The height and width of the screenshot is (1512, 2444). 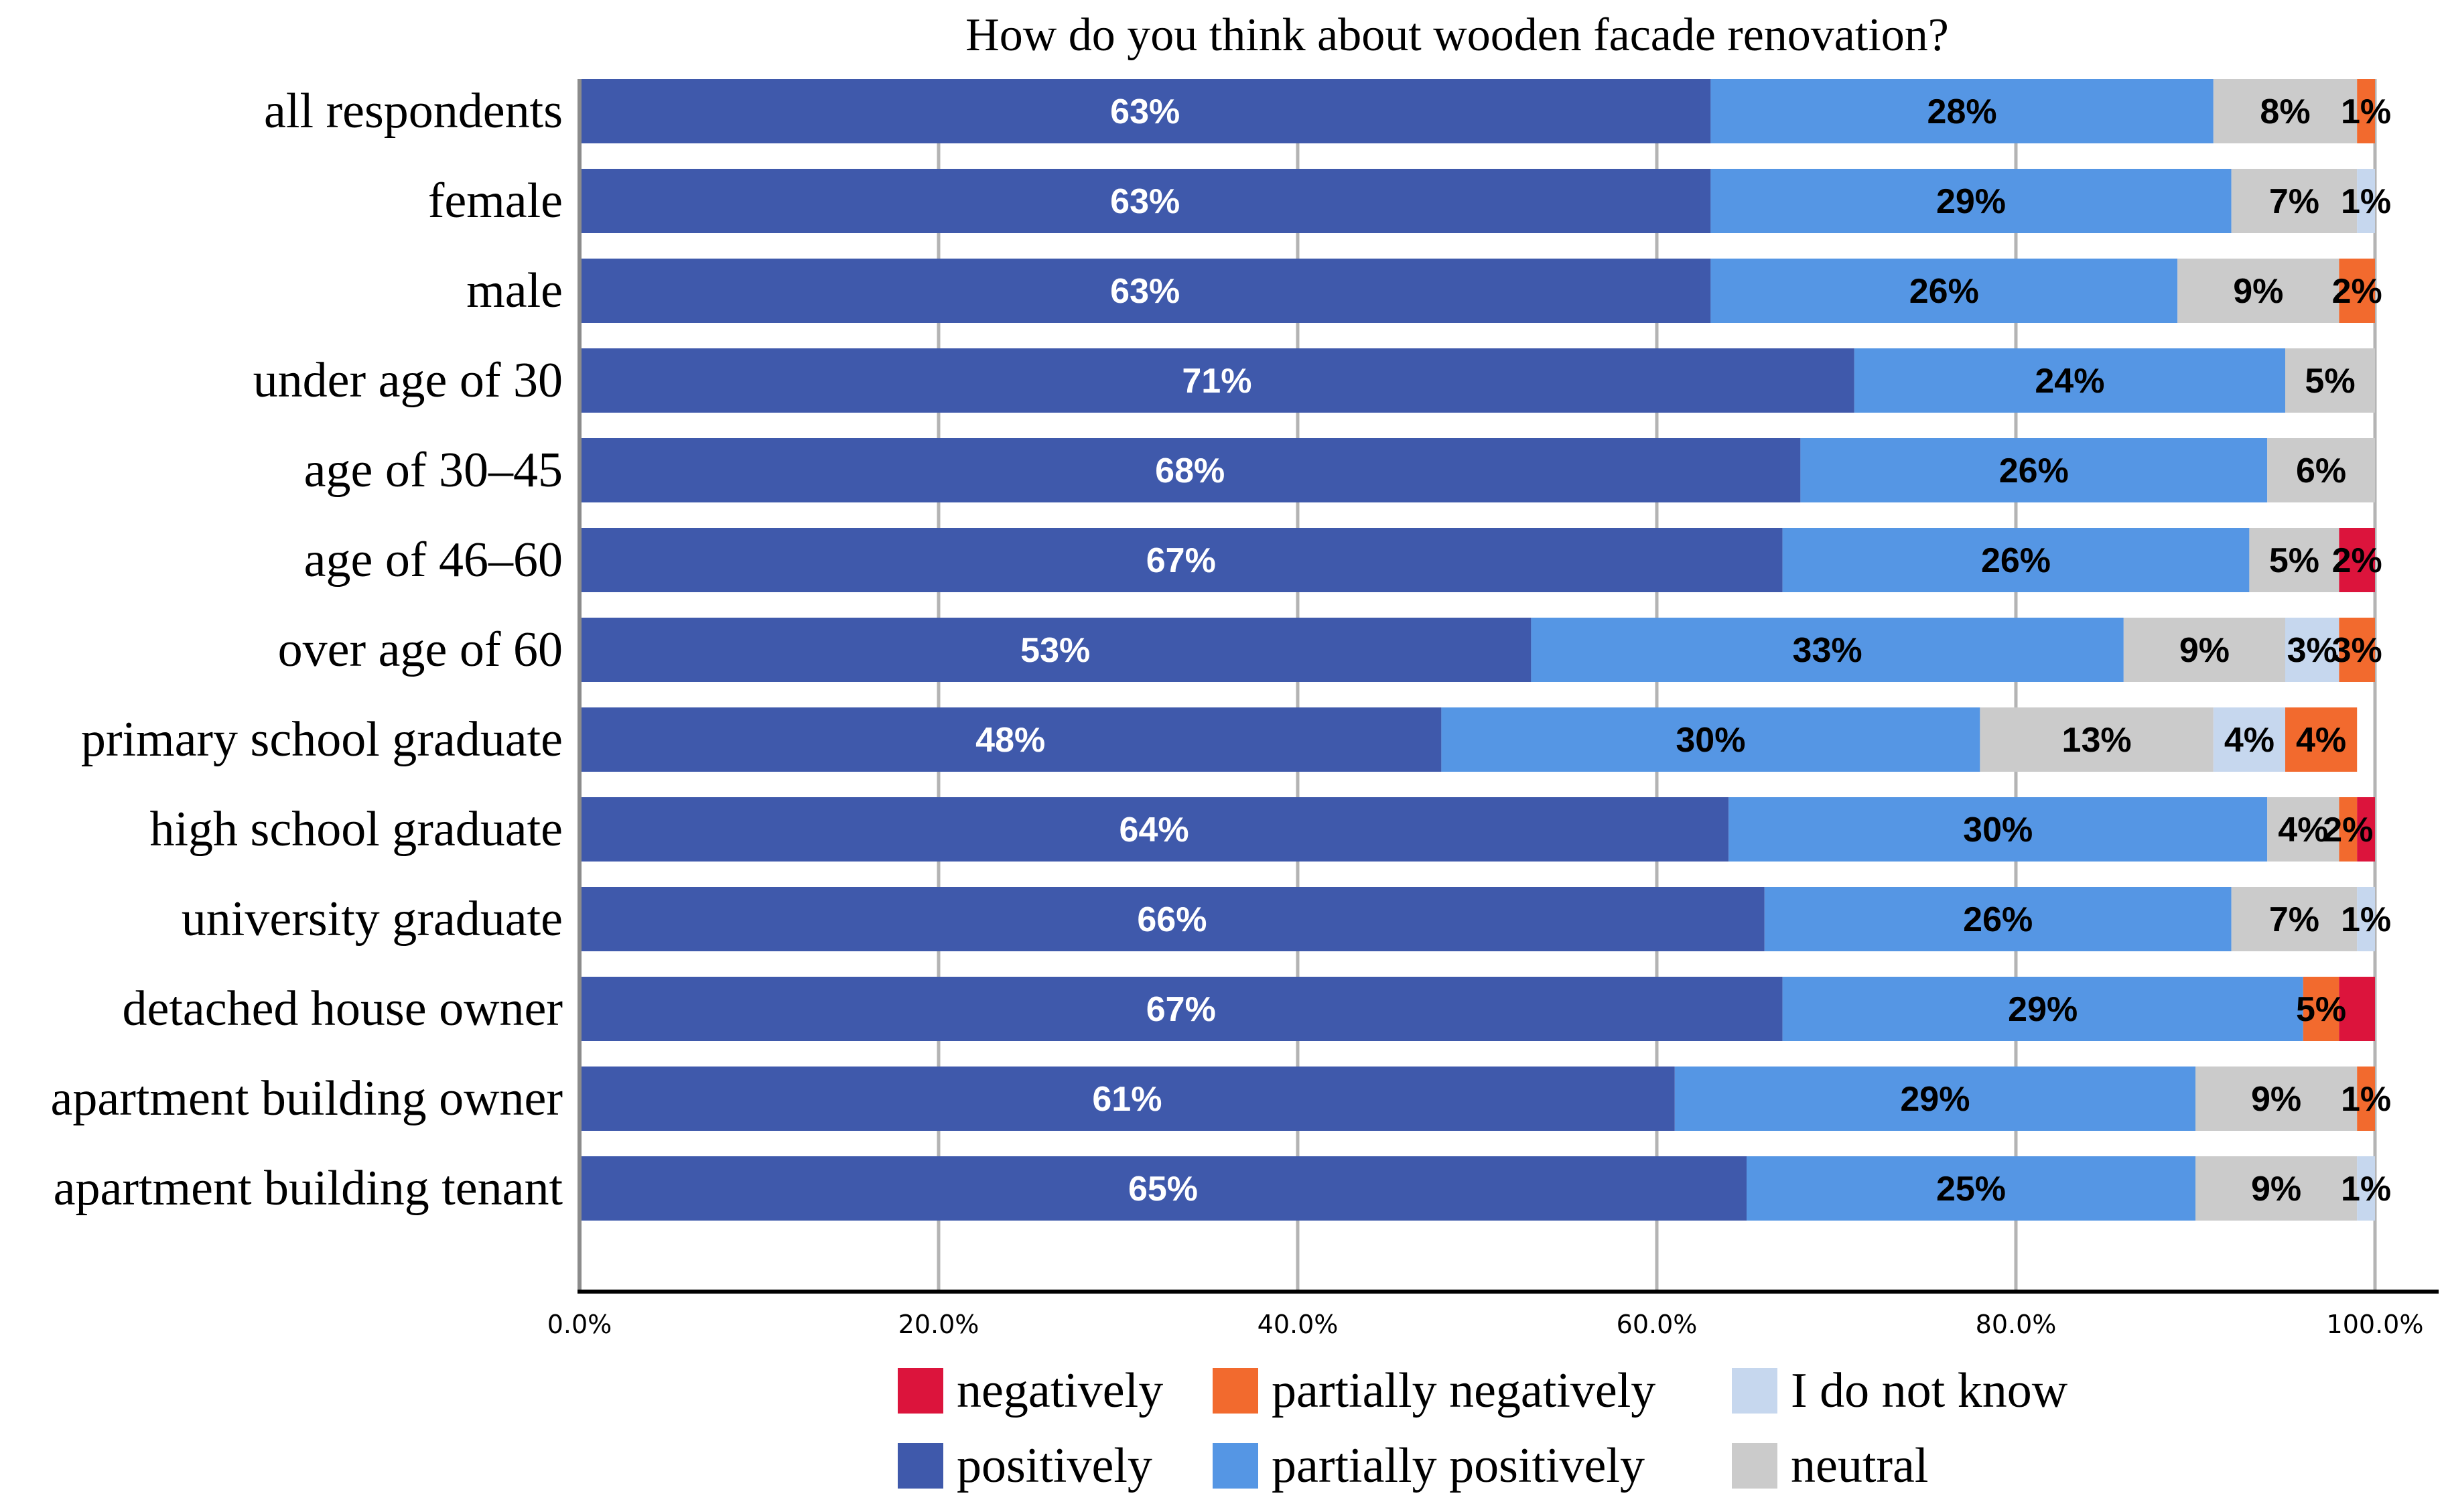 I want to click on bar-i-do-not-know-female, so click(x=2366, y=201).